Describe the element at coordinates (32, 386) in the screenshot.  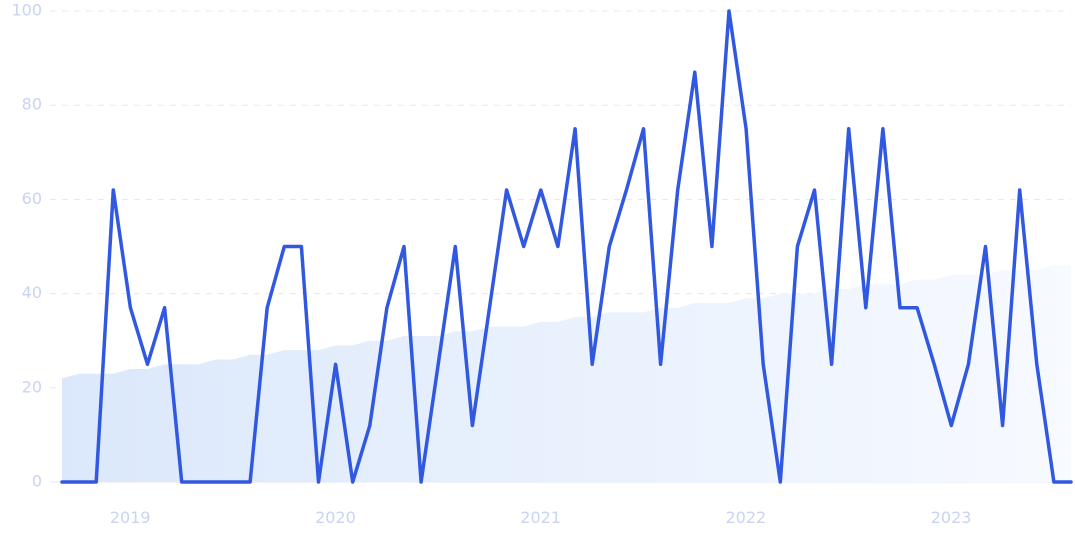
I see `y-tick-label: 20` at that location.